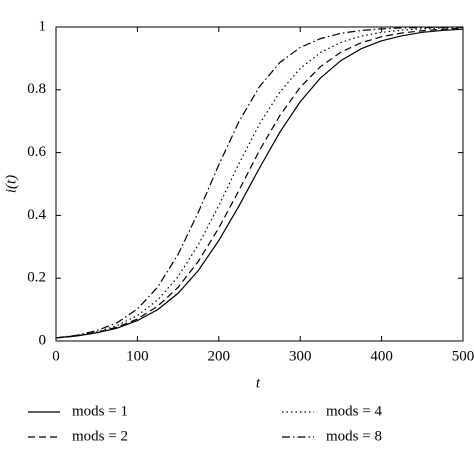 The height and width of the screenshot is (474, 474). I want to click on y-tick-label: 0.2, so click(36, 278).